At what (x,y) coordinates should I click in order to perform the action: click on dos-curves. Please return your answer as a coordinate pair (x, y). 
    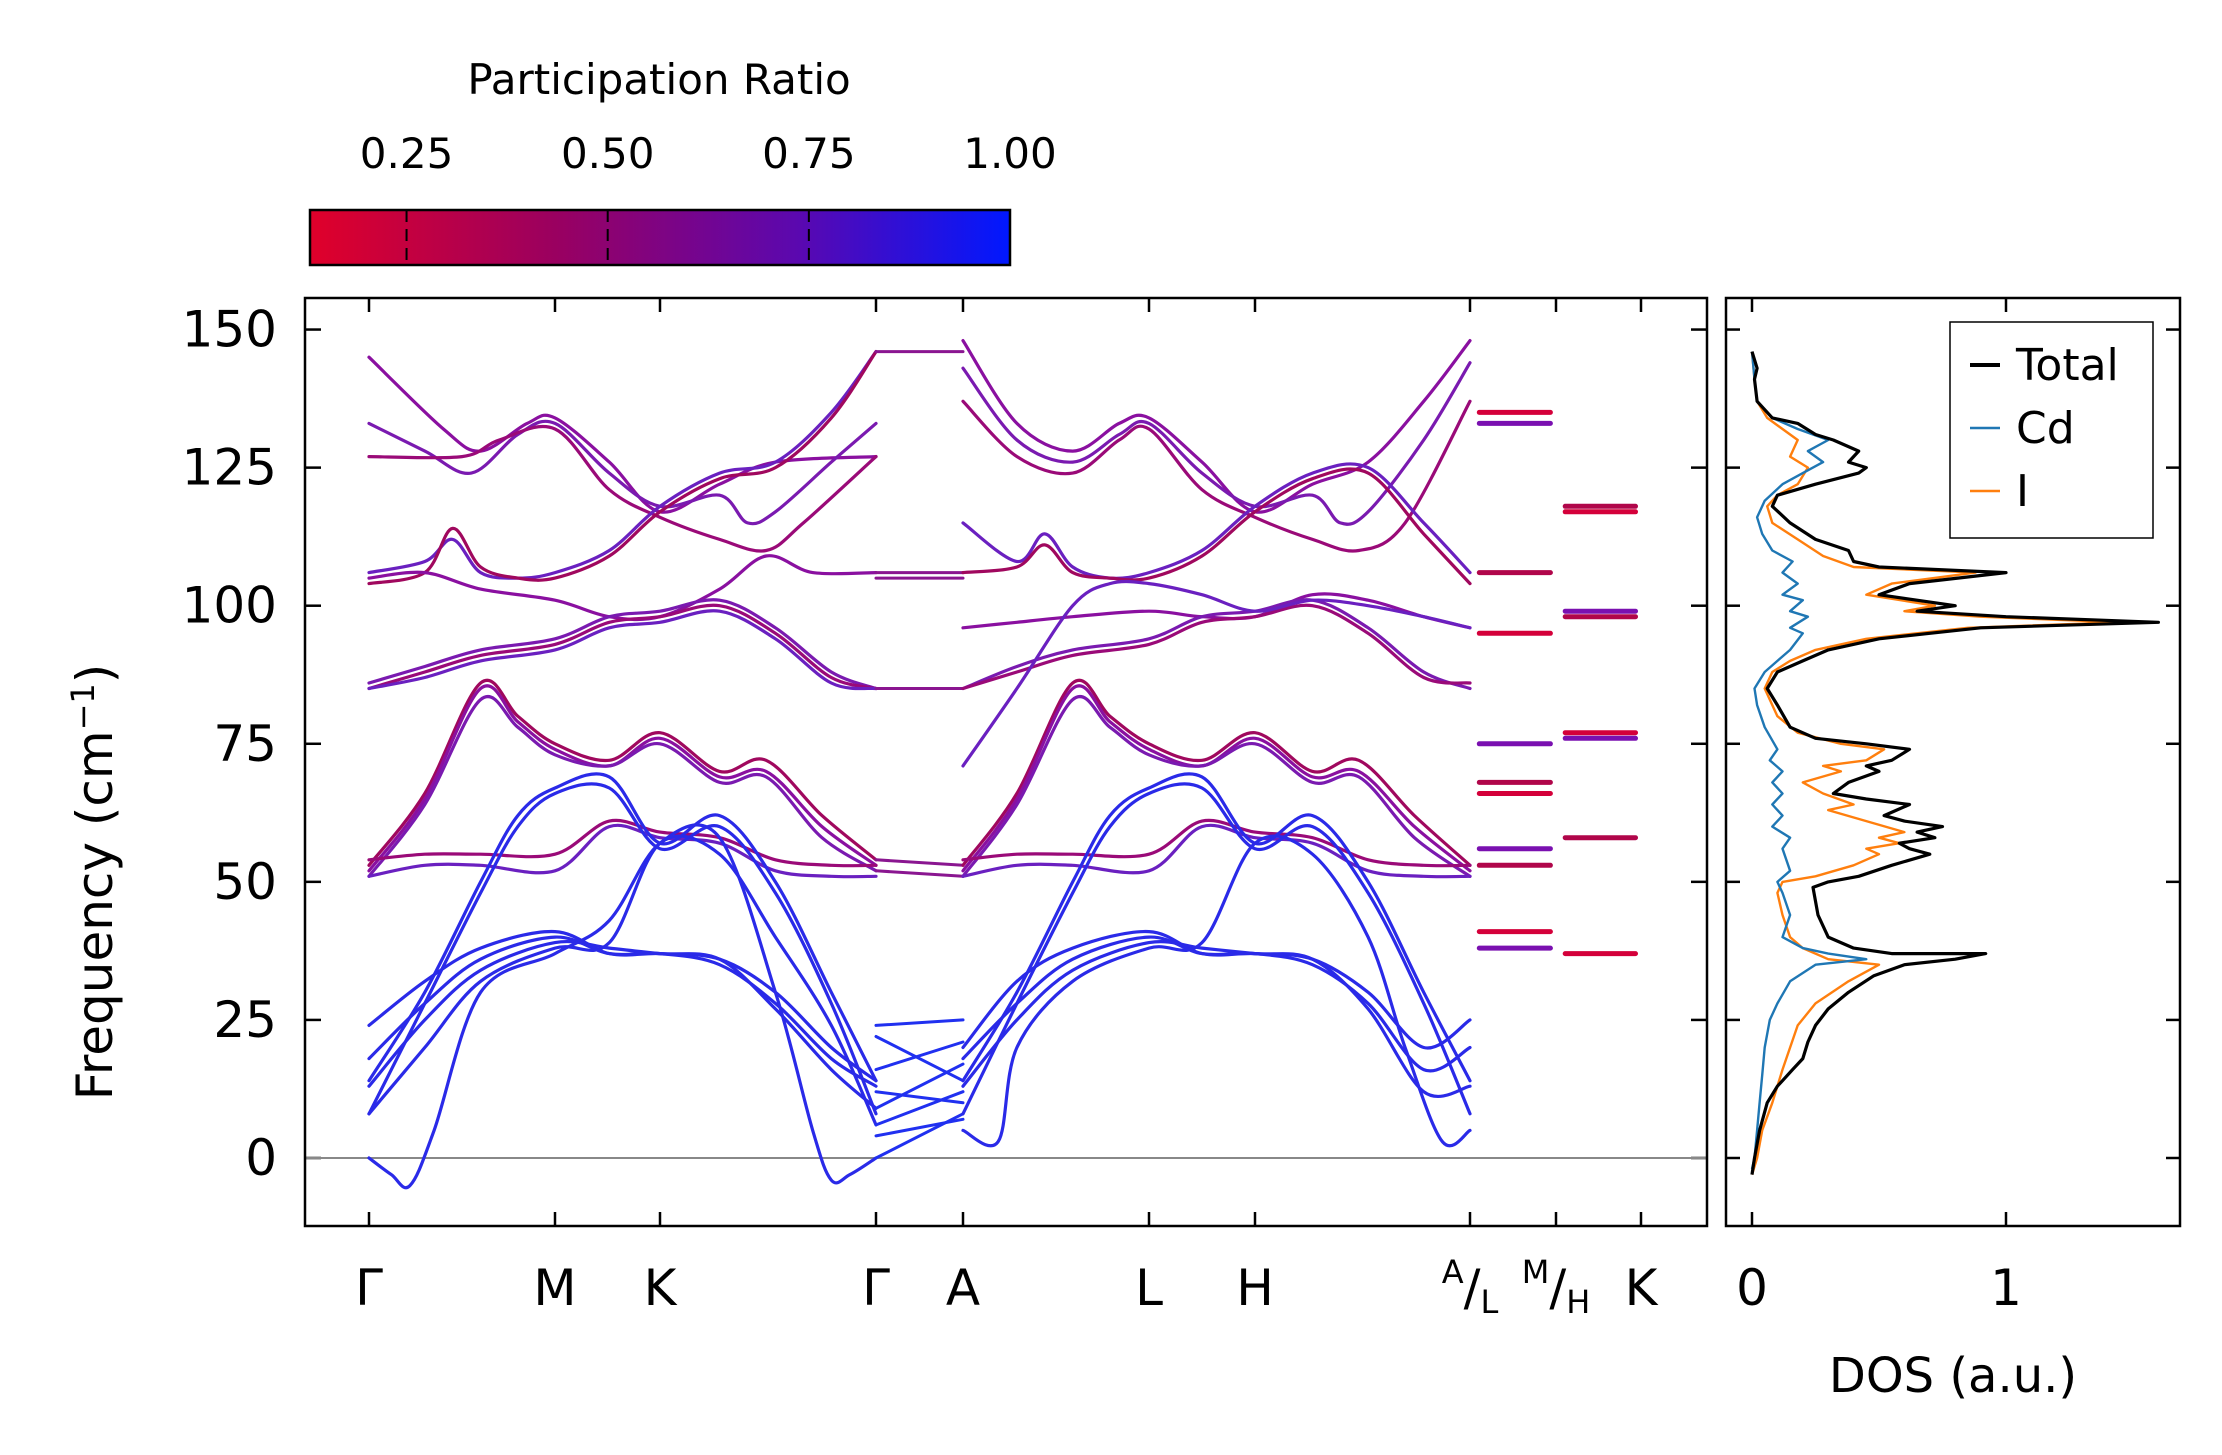
    Looking at the image, I should click on (1955, 763).